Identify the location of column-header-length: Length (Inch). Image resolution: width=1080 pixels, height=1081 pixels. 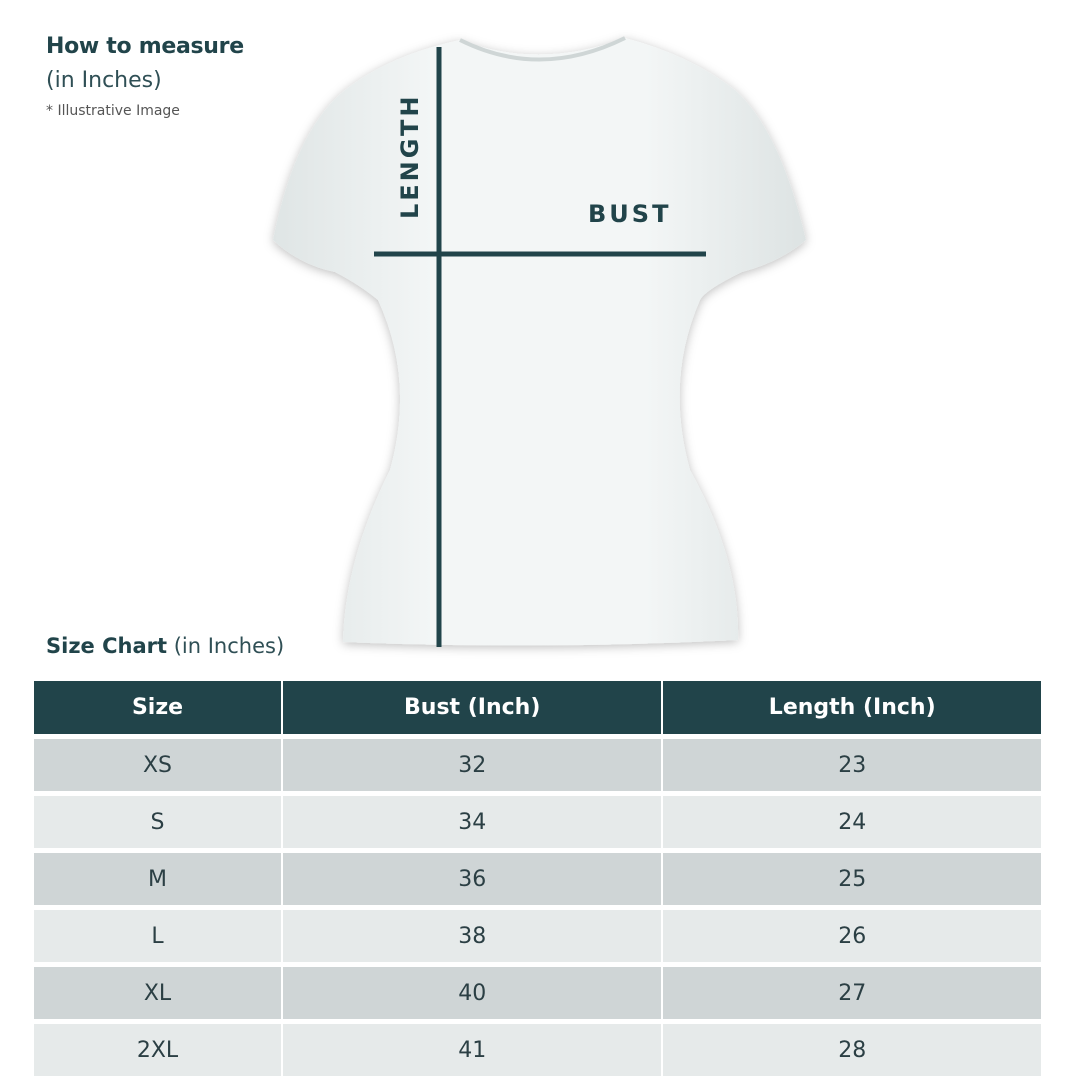
(852, 707).